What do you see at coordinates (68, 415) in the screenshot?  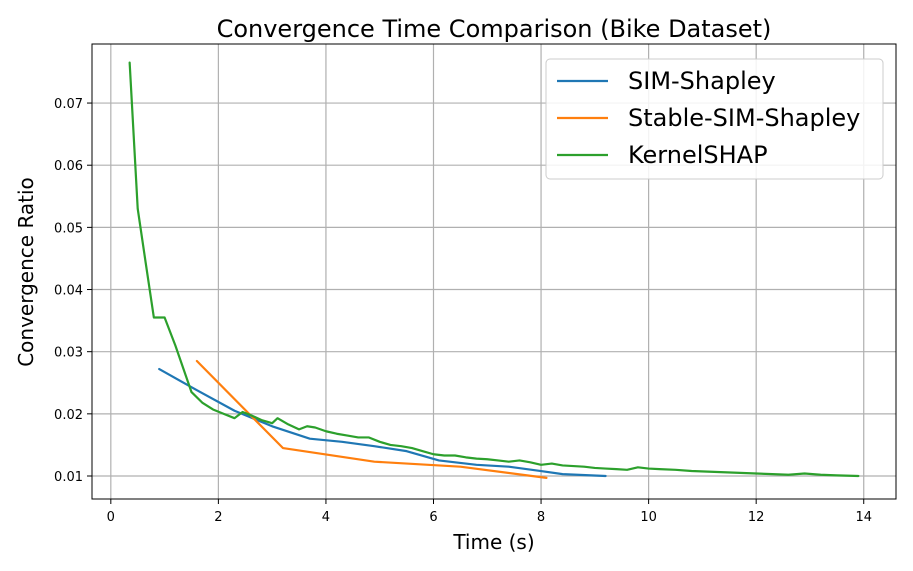 I see `y-tick-label: 0.02` at bounding box center [68, 415].